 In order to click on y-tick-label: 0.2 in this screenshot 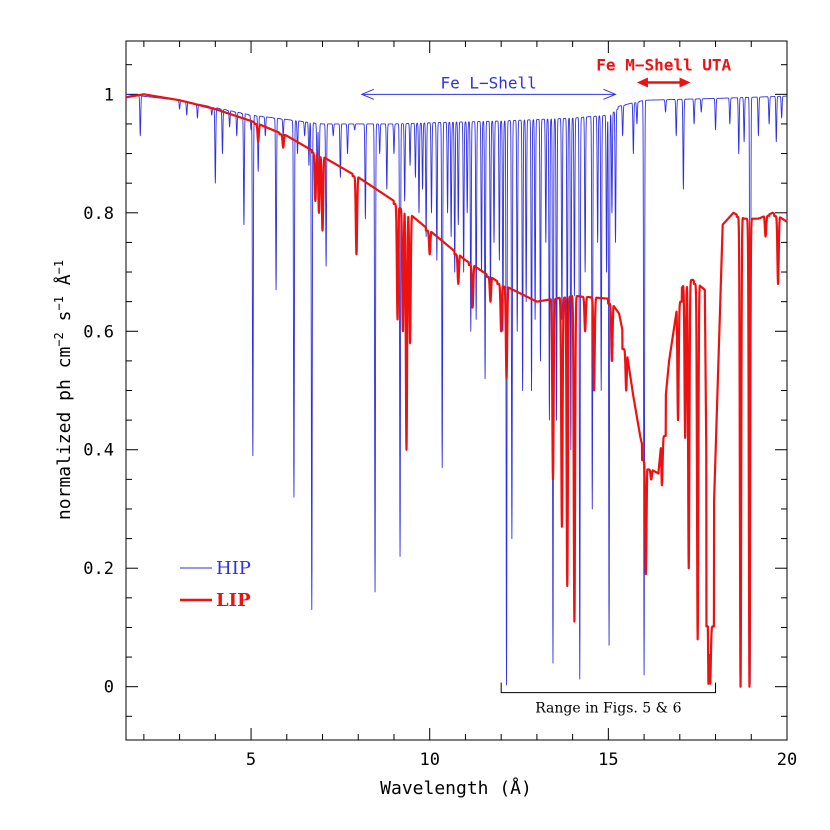, I will do `click(98, 569)`.